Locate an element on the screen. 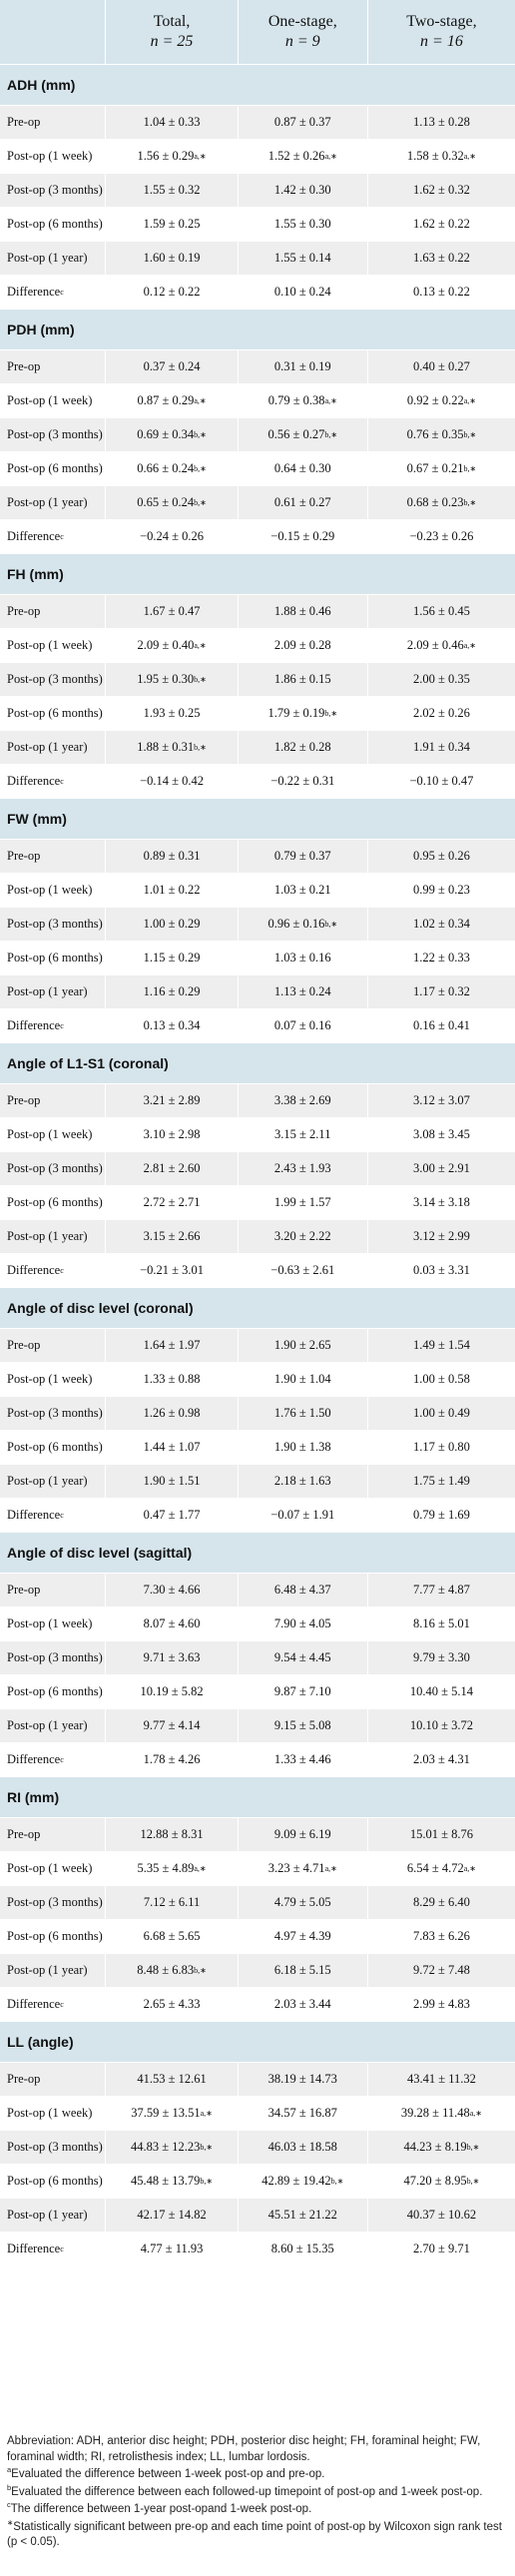  value-cell-total: 0.13 ± 0.34 is located at coordinates (171, 1025).